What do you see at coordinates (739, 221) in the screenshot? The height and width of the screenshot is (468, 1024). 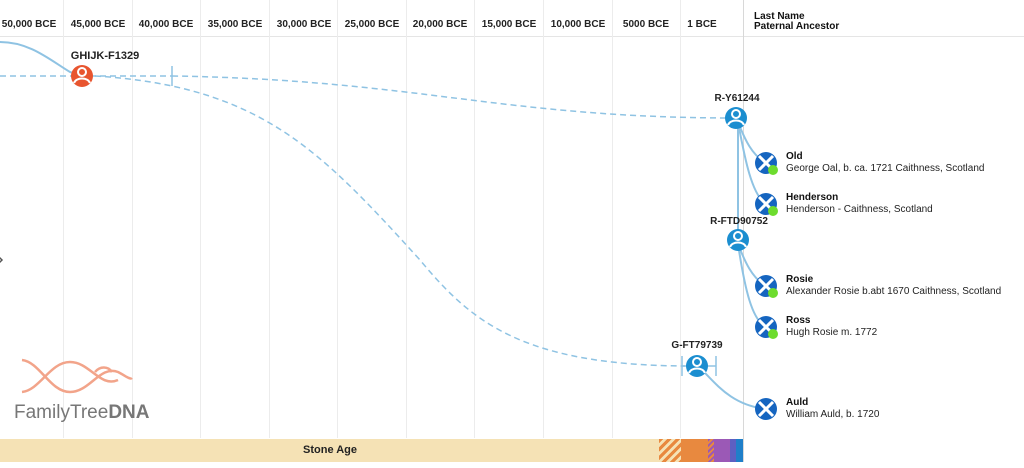 I see `node-label-r-ftd90752: R-FTD90752` at bounding box center [739, 221].